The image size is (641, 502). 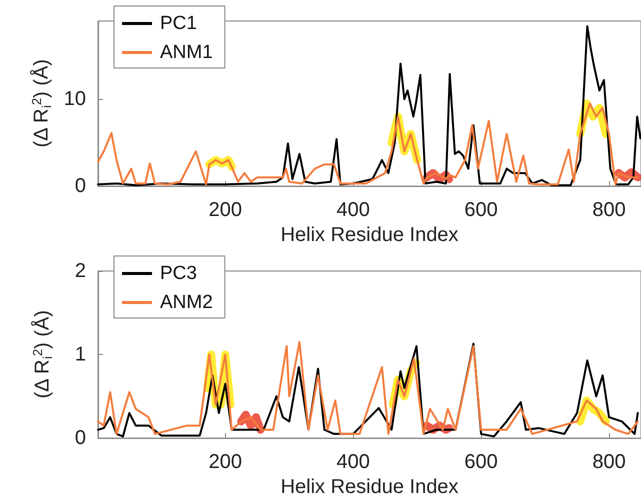 I want to click on y-tick-label: 2, so click(x=80, y=271).